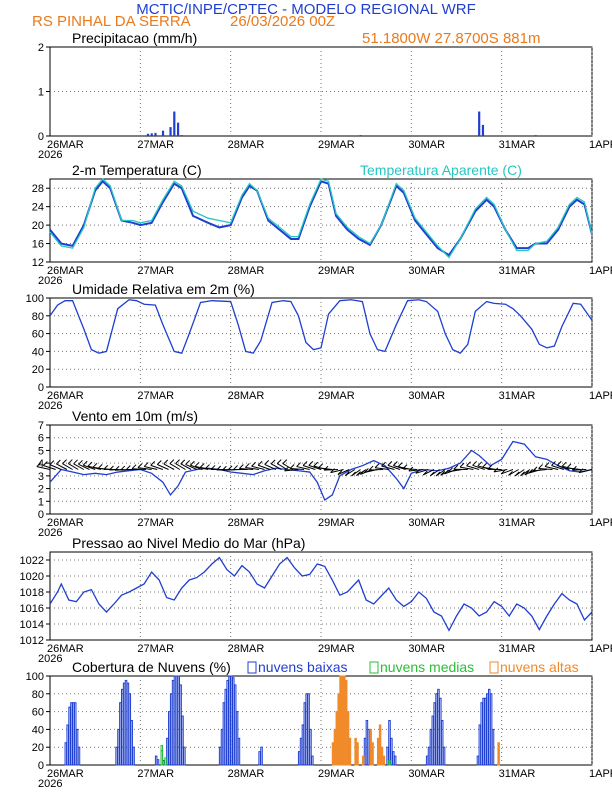 This screenshot has height=792, width=612. I want to click on panel-title: Cobertura de Nuvens (%), so click(151, 667).